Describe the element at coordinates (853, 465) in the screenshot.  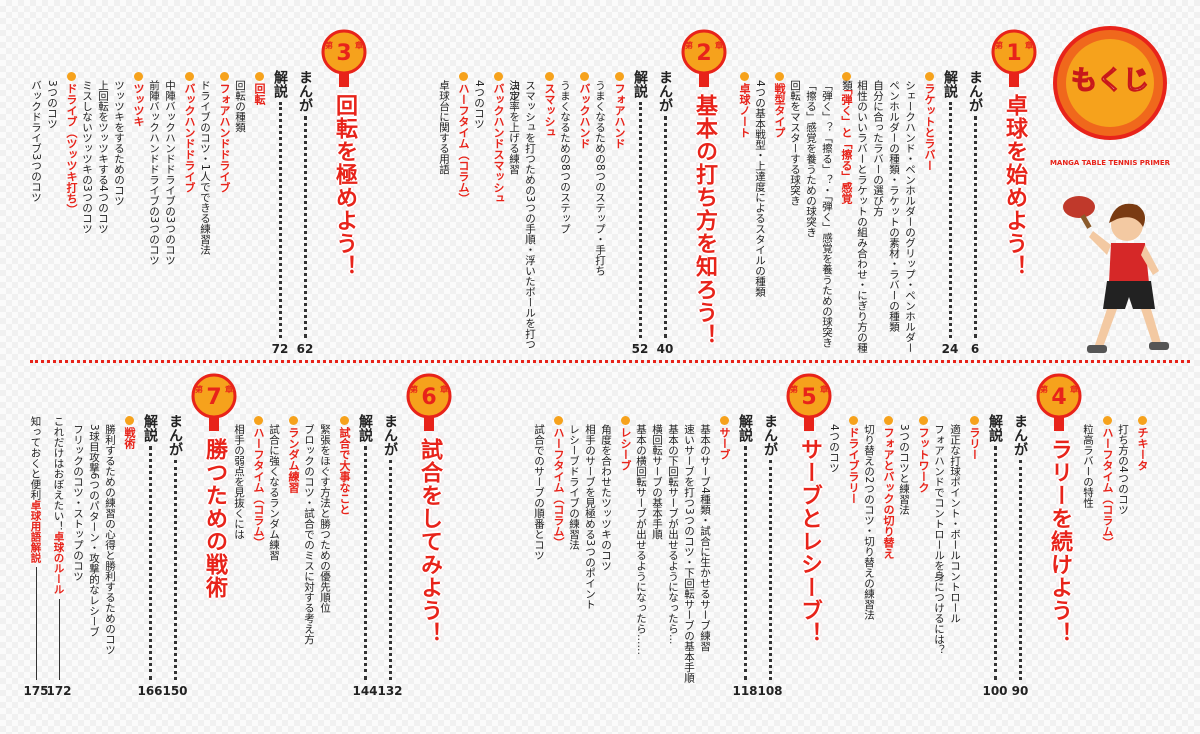
I see `heading-text: ドライブラリー` at that location.